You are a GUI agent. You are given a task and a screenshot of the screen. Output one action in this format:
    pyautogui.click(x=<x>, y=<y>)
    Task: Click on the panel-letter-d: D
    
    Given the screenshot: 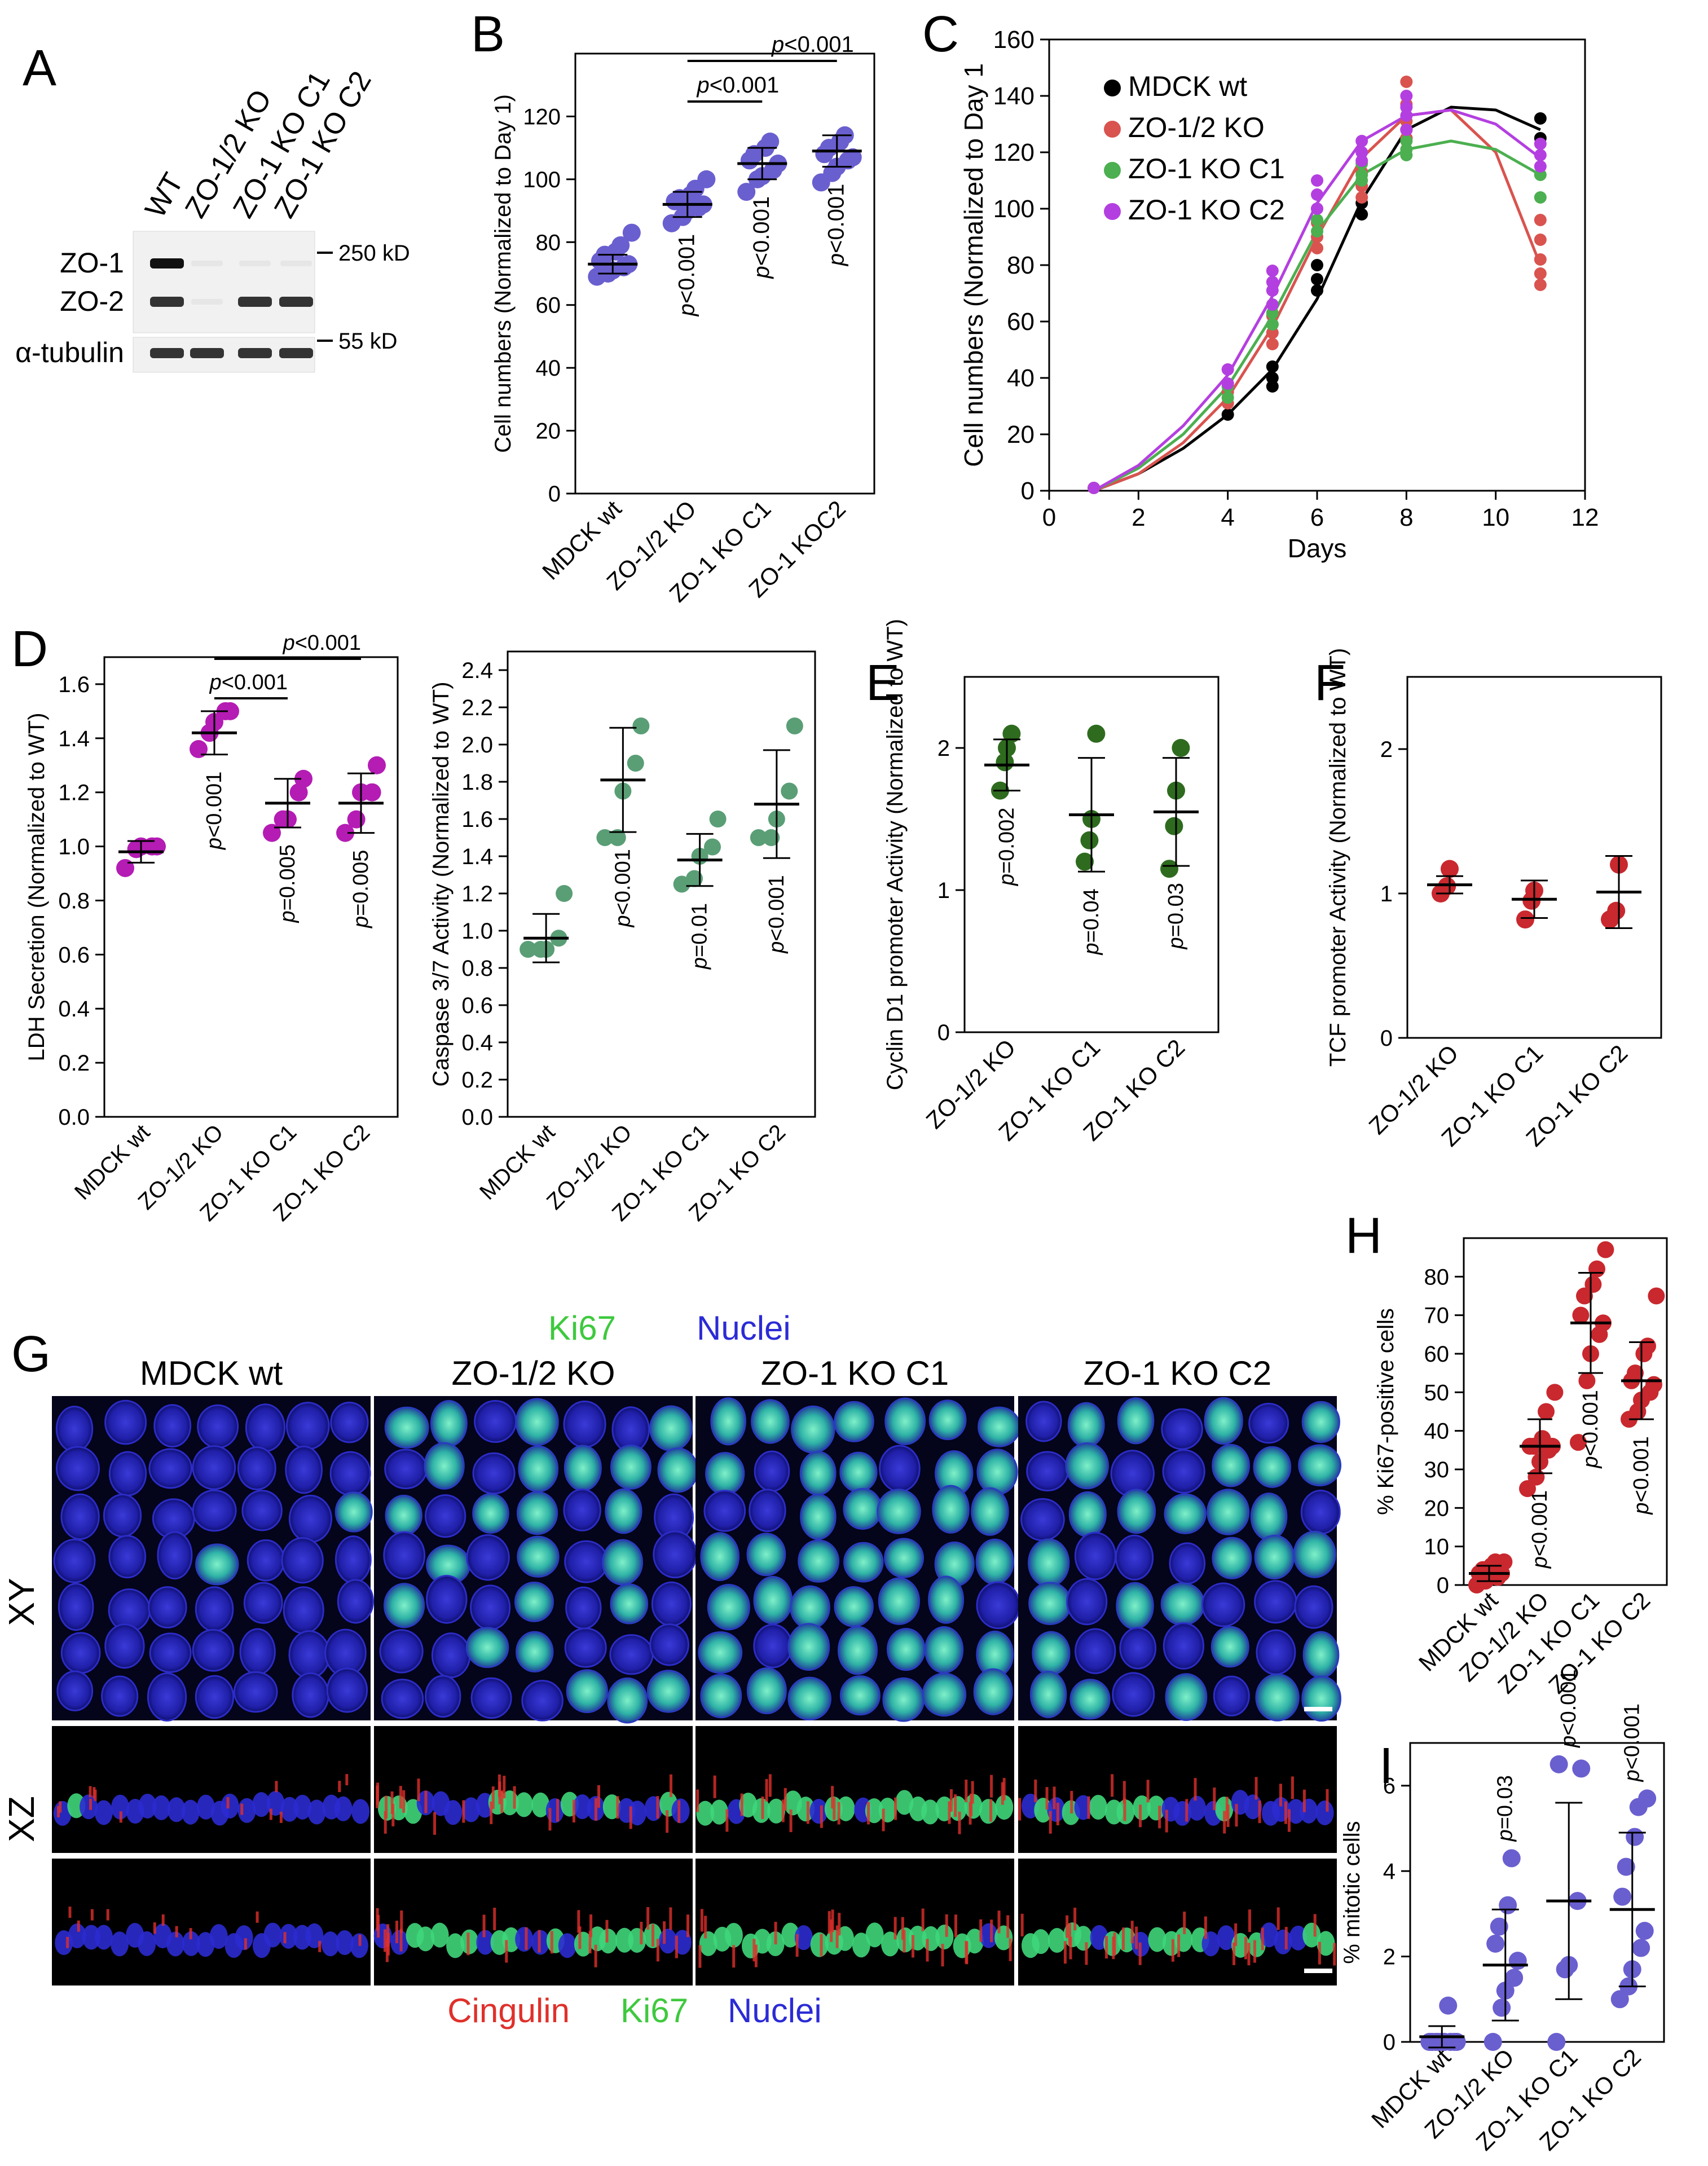 What is the action you would take?
    pyautogui.click(x=29, y=649)
    